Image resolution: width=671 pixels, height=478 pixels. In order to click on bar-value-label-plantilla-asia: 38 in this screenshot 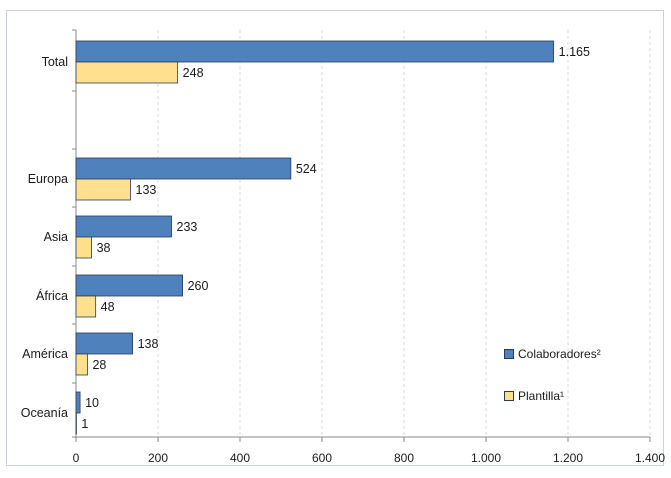, I will do `click(104, 248)`.